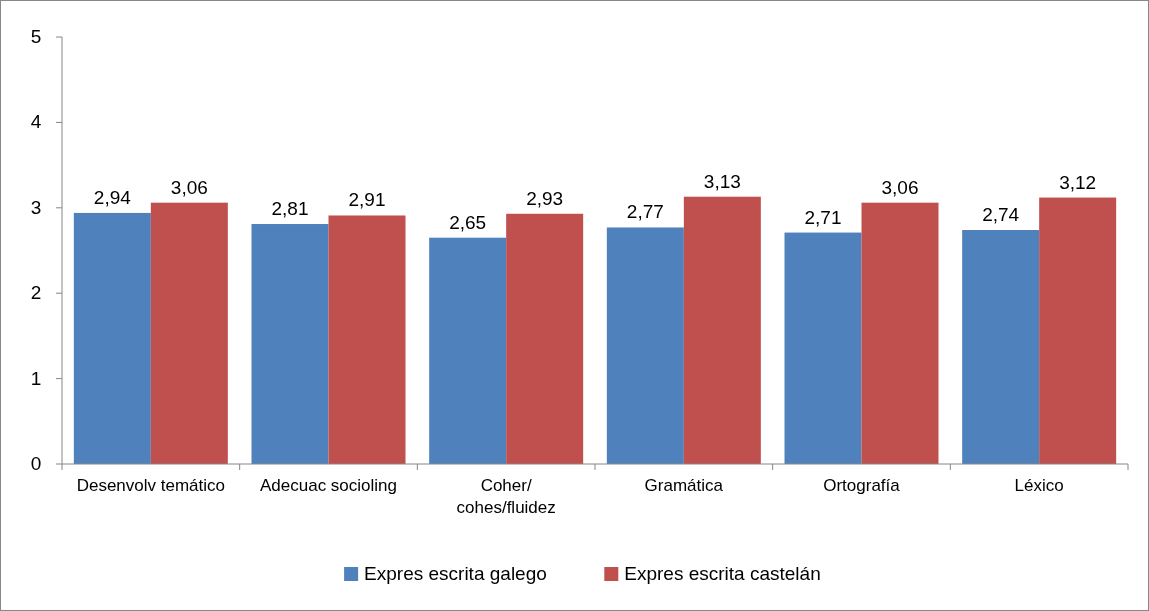  I want to click on data-label: 2,71, so click(823, 217).